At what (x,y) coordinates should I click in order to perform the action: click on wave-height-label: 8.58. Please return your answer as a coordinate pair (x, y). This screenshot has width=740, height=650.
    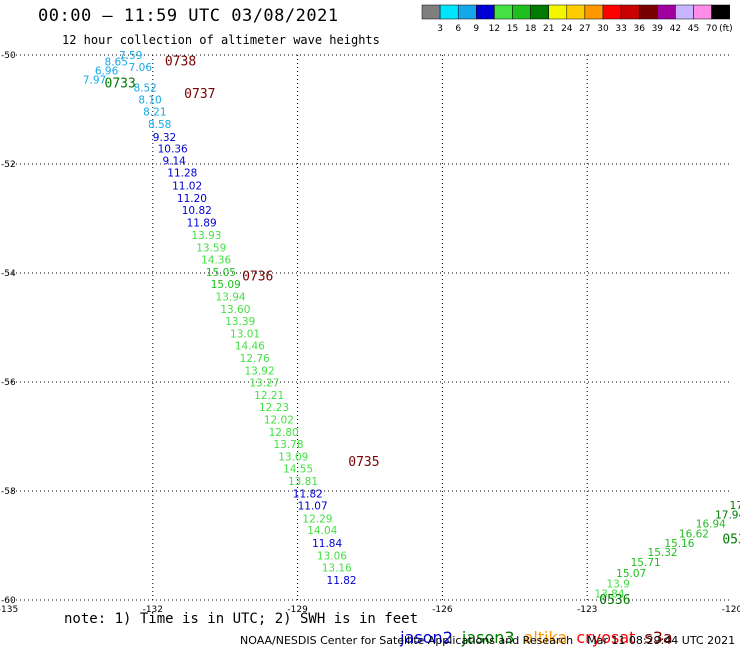
    Looking at the image, I should click on (159, 125).